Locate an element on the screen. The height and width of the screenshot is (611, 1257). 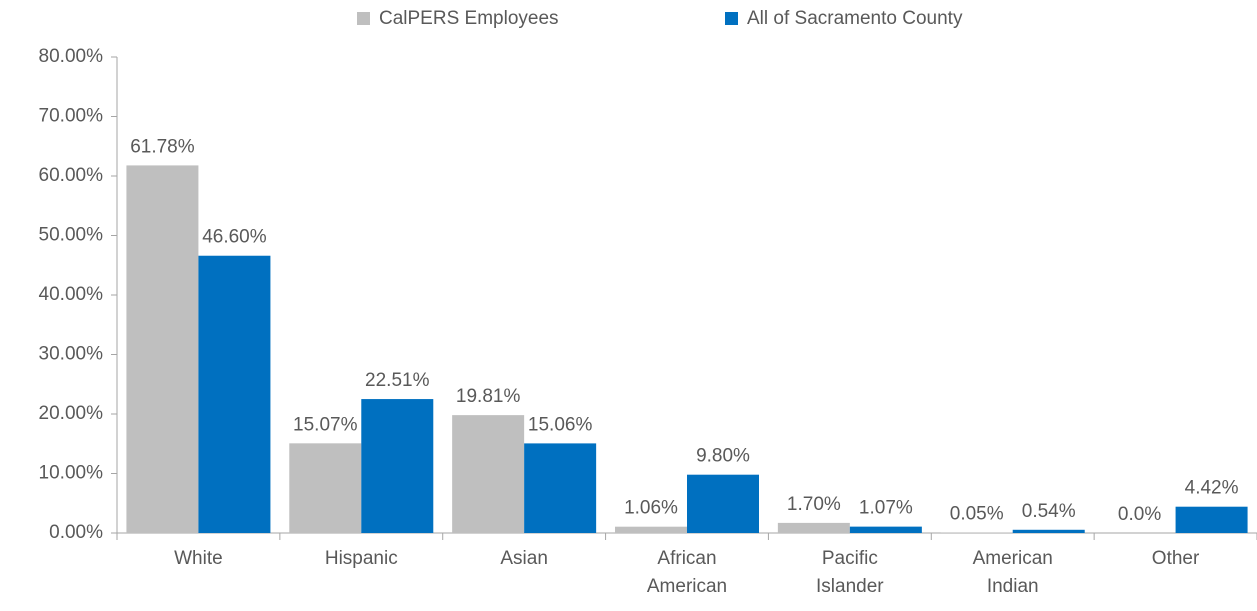
data-label: 1.70% is located at coordinates (814, 504).